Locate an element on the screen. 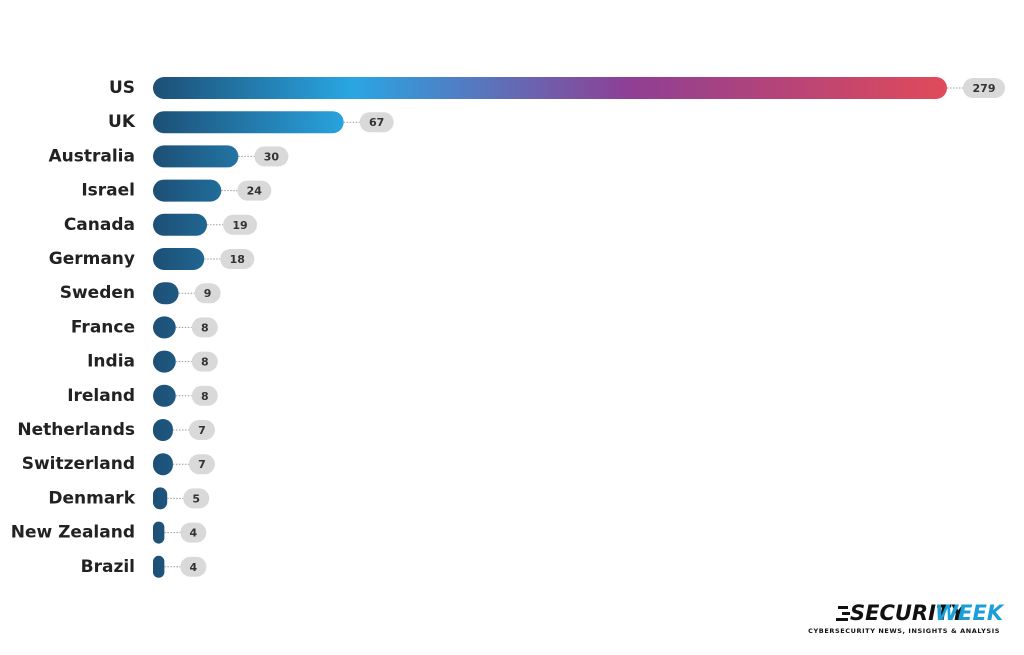 The image size is (1024, 655). value-label: 18 is located at coordinates (237, 259).